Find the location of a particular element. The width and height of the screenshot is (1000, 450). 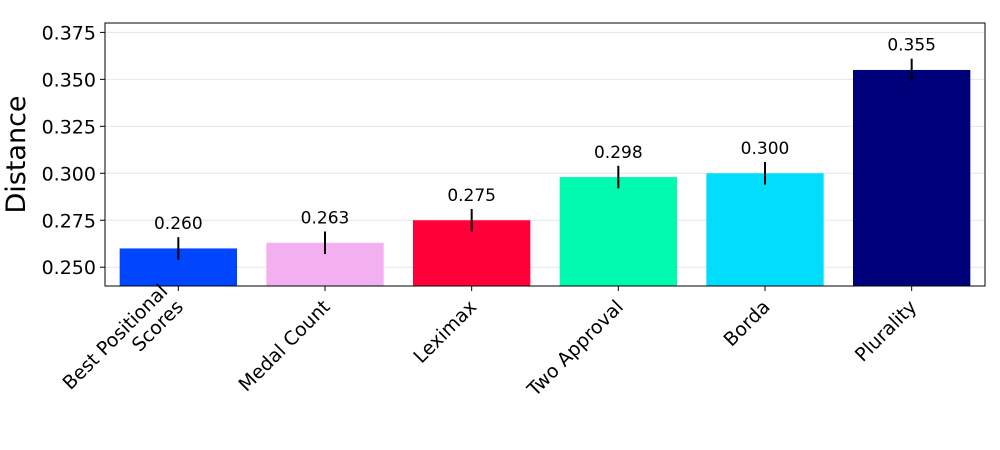

data-label: 0.298 is located at coordinates (618, 153).